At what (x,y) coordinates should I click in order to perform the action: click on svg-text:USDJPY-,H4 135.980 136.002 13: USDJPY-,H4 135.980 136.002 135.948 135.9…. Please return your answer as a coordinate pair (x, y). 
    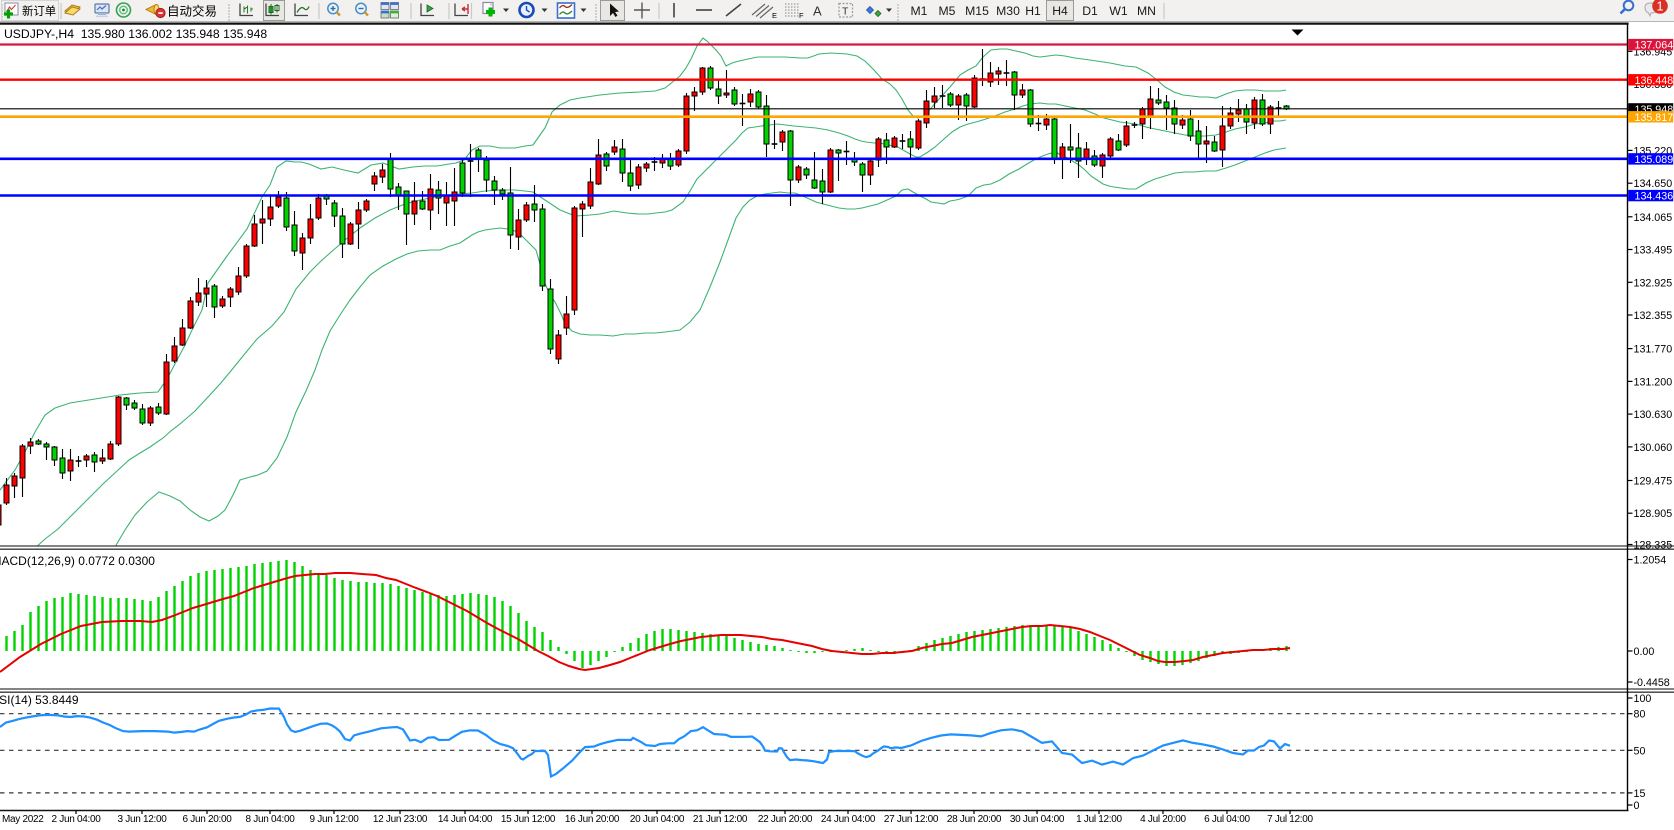
    Looking at the image, I should click on (135, 34).